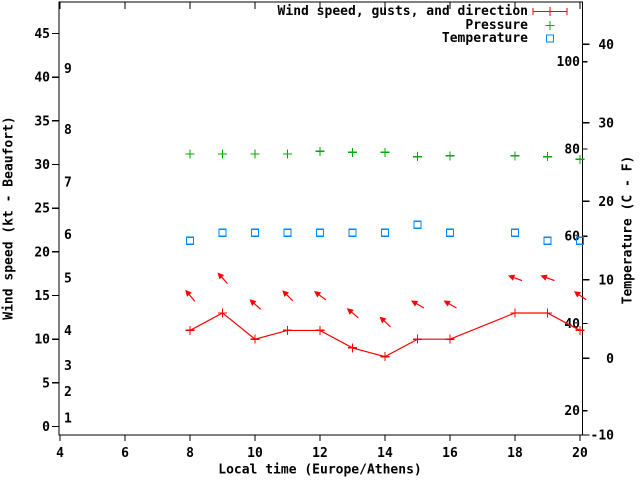 This screenshot has width=640, height=480. Describe the element at coordinates (569, 62) in the screenshot. I see `f-tick-label: 100` at that location.